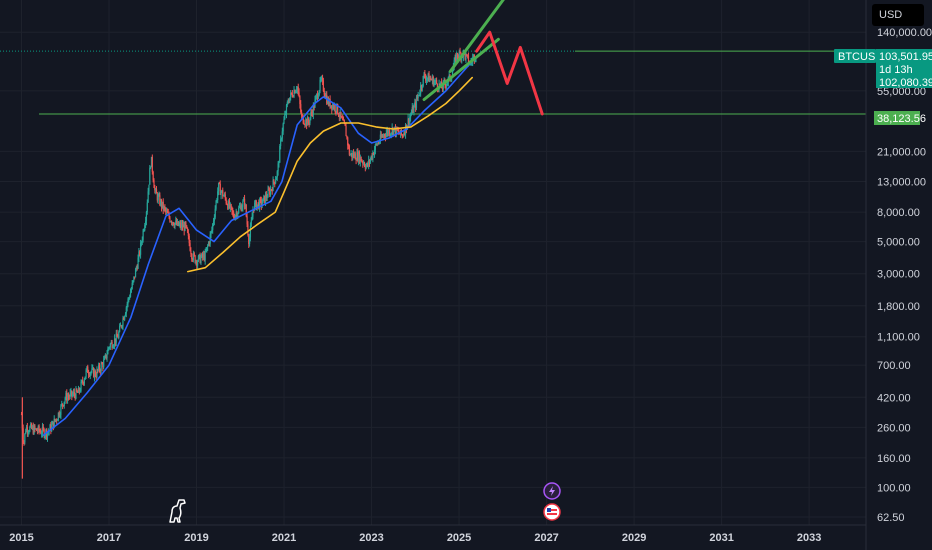  I want to click on support-price-tag: 38,123.56, so click(900, 118).